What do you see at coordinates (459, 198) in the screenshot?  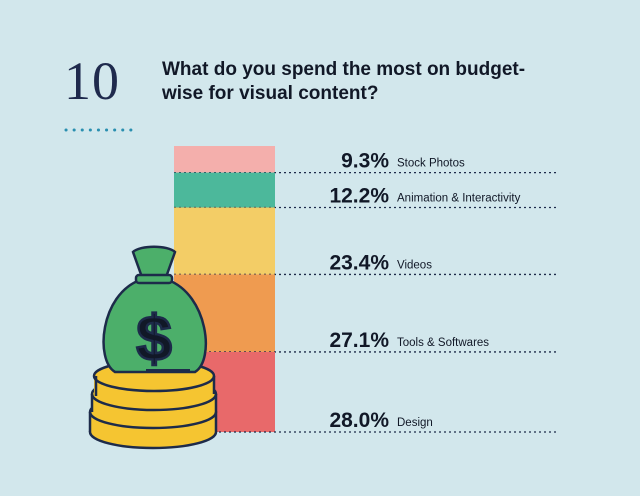 I see `category-label: Animation & Interactivity` at bounding box center [459, 198].